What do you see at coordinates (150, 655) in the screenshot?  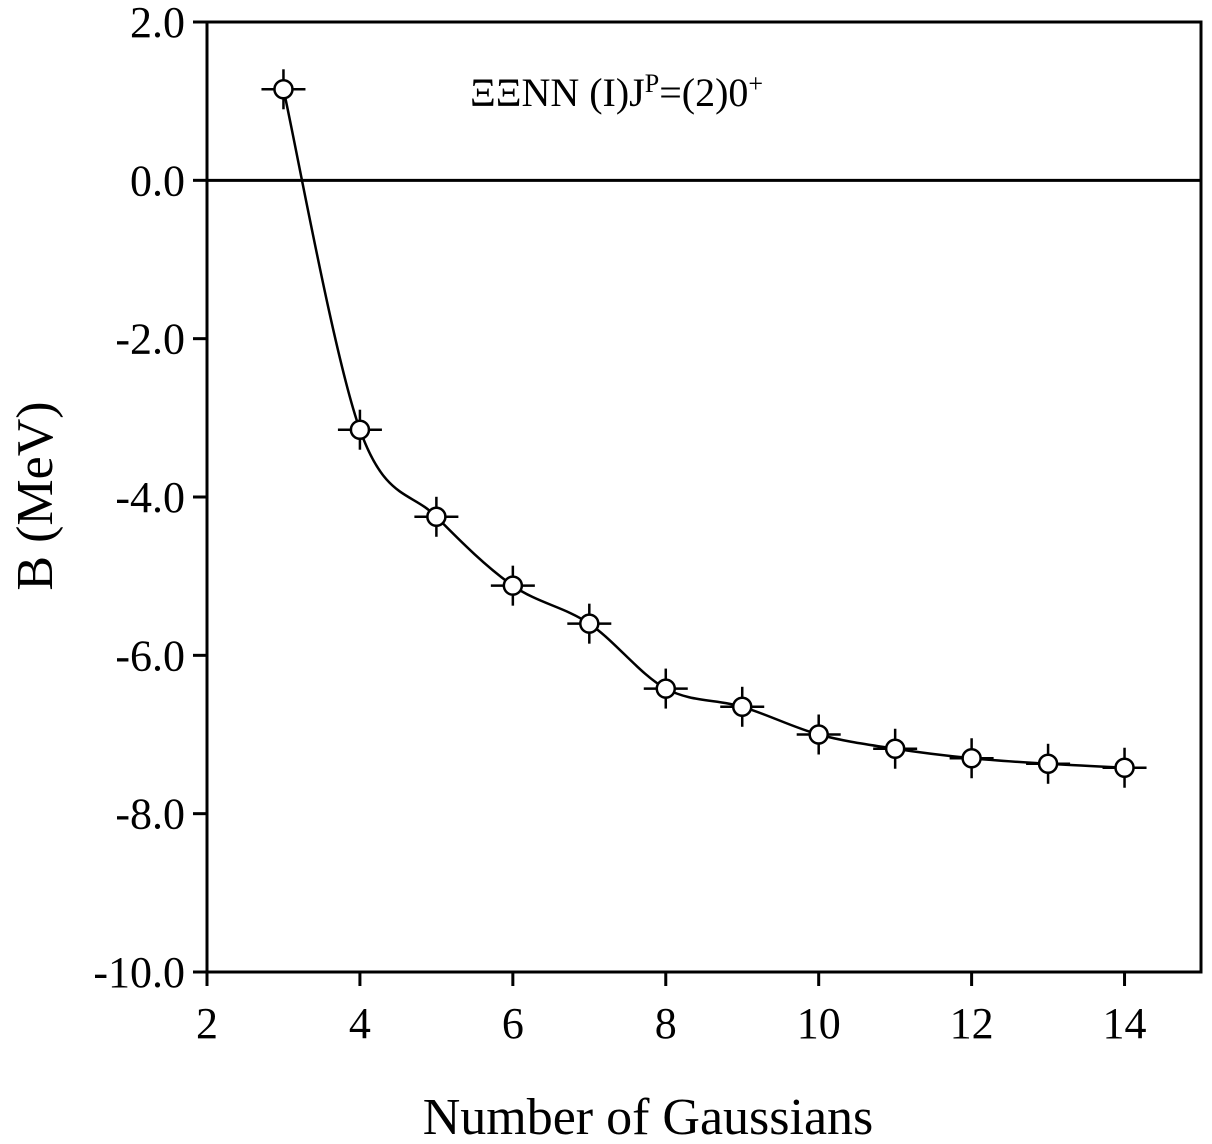 I see `y-tick-label: -6.0` at bounding box center [150, 655].